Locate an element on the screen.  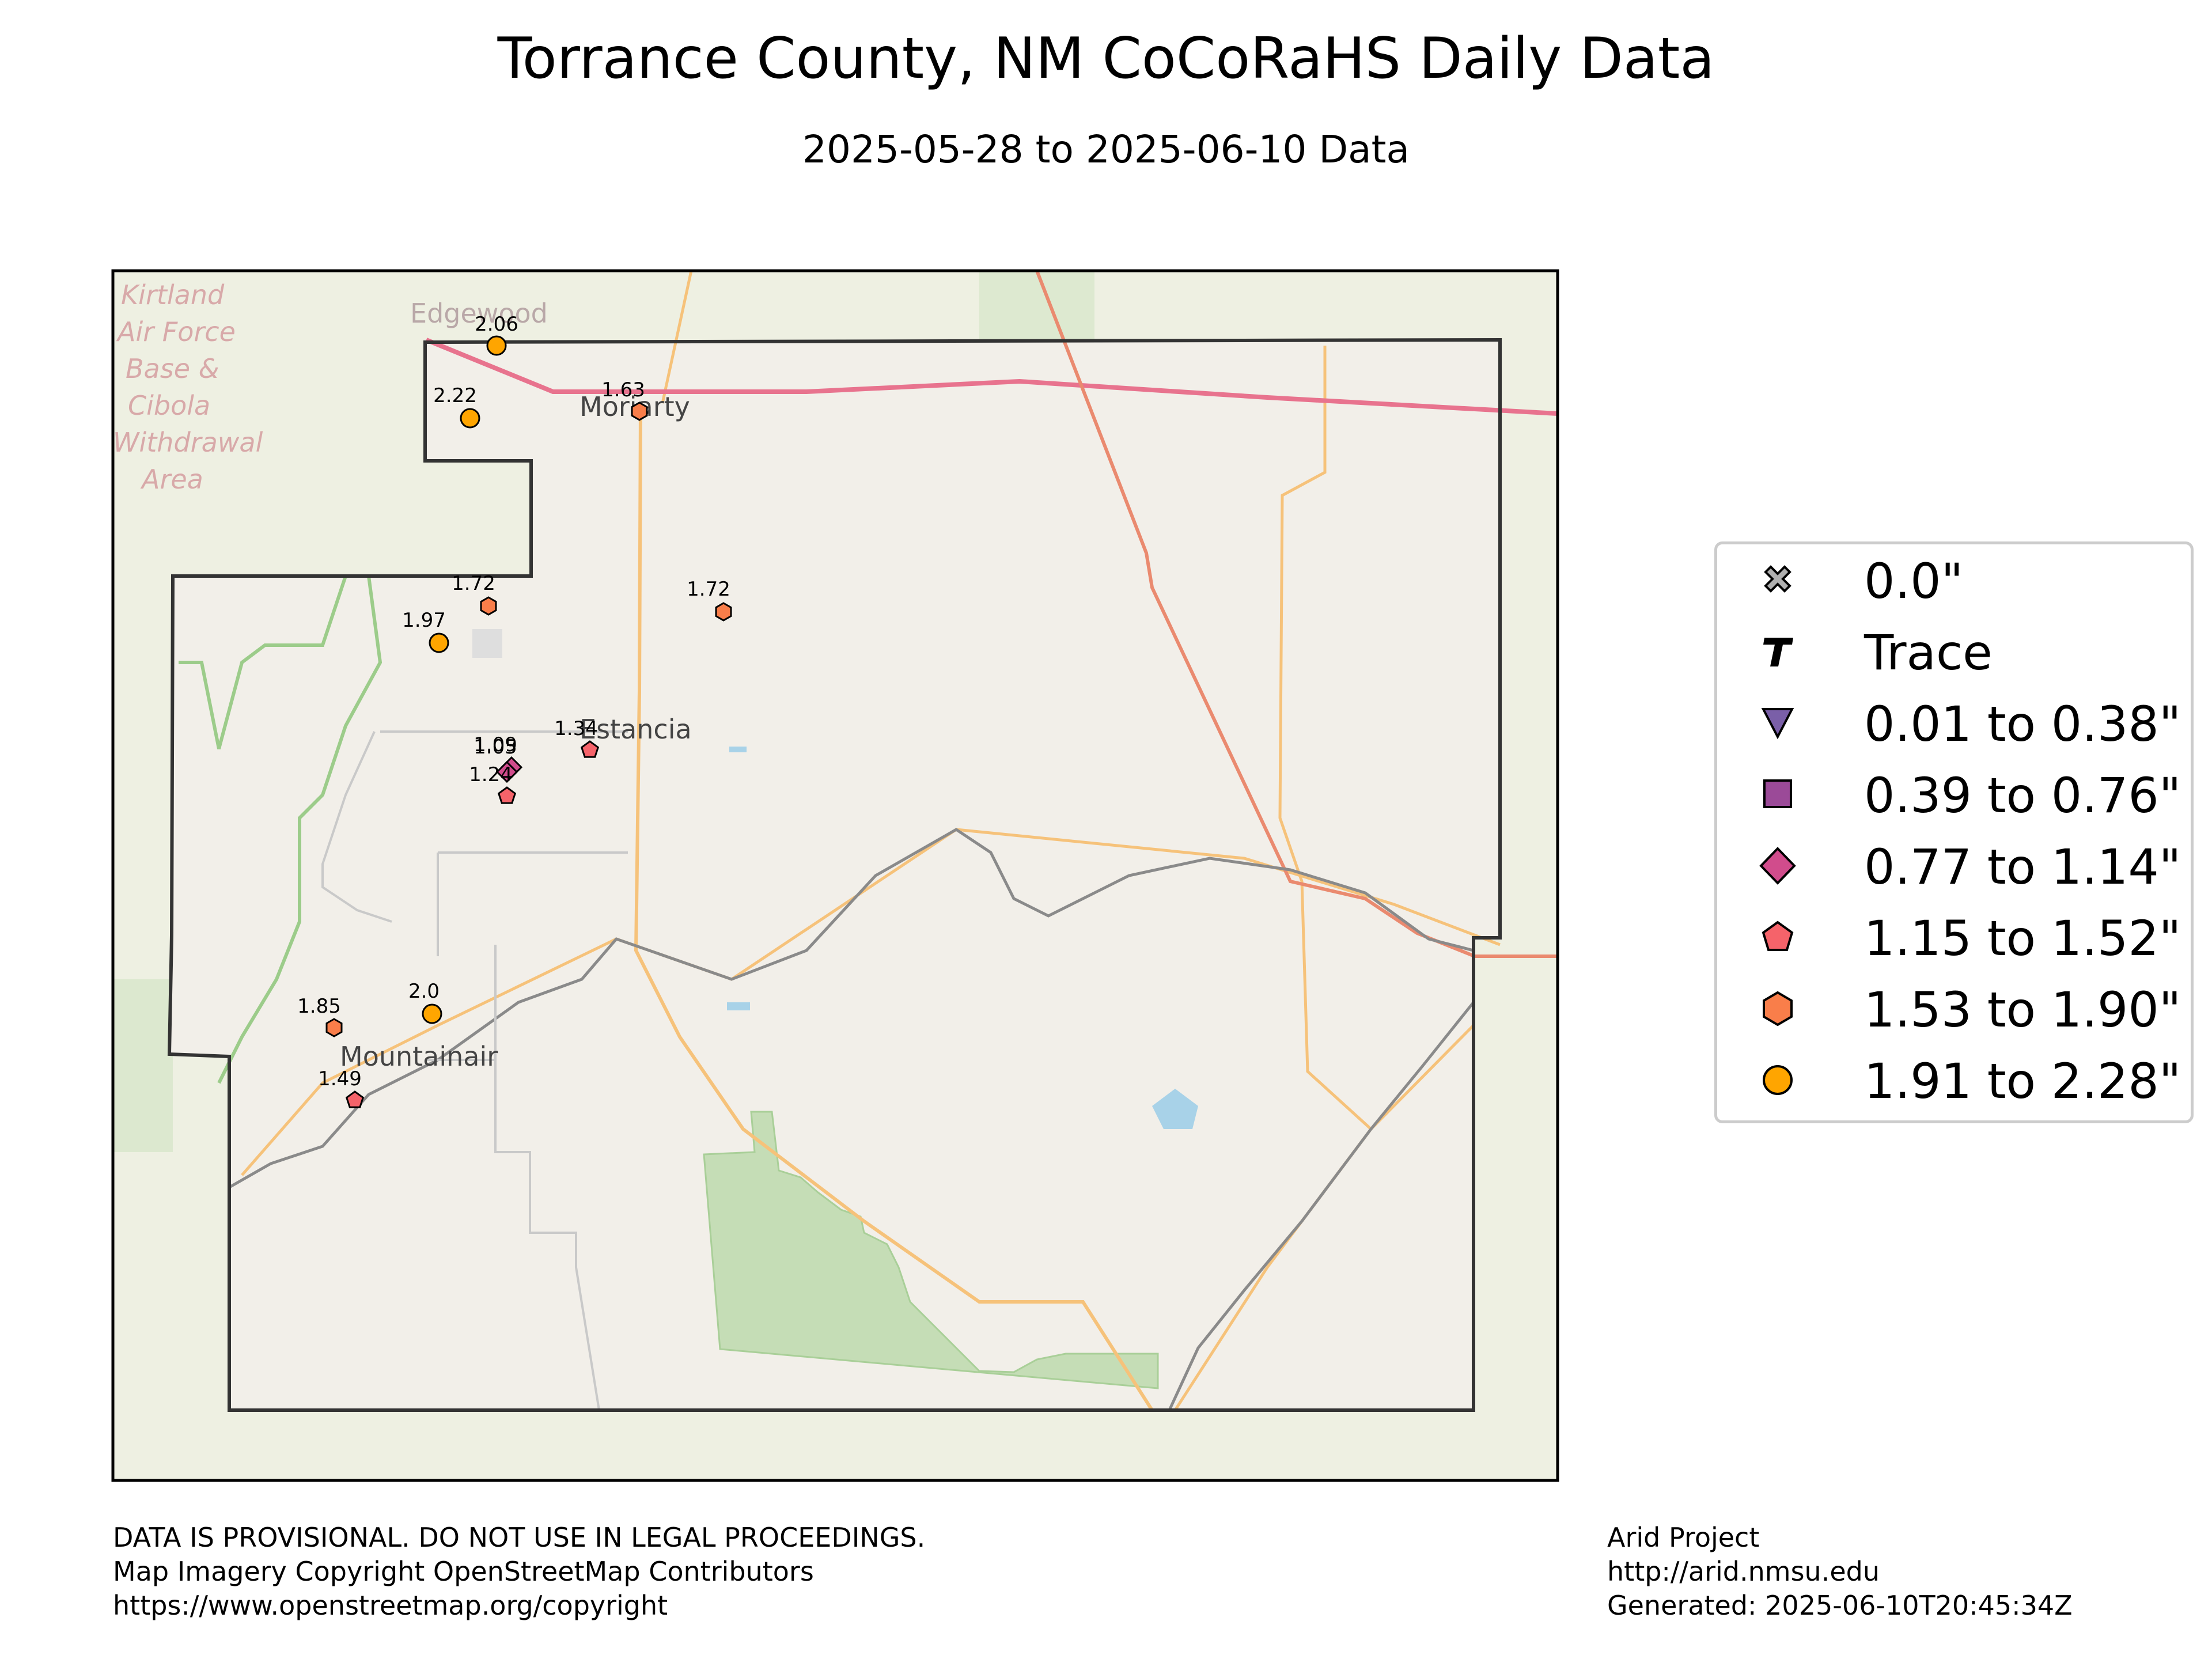
legend-label: 0.0" is located at coordinates (1914, 581).